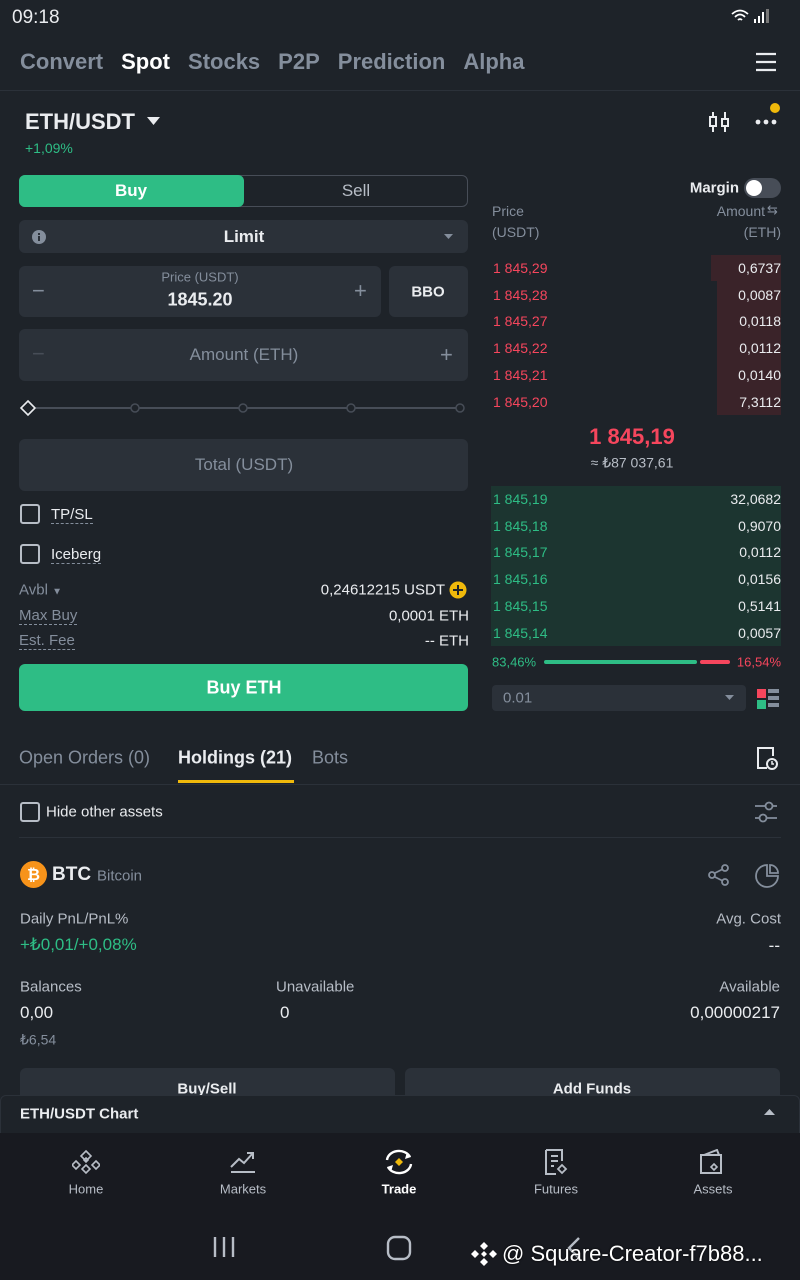  What do you see at coordinates (153, 121) in the screenshot?
I see `pair-dropdown` at bounding box center [153, 121].